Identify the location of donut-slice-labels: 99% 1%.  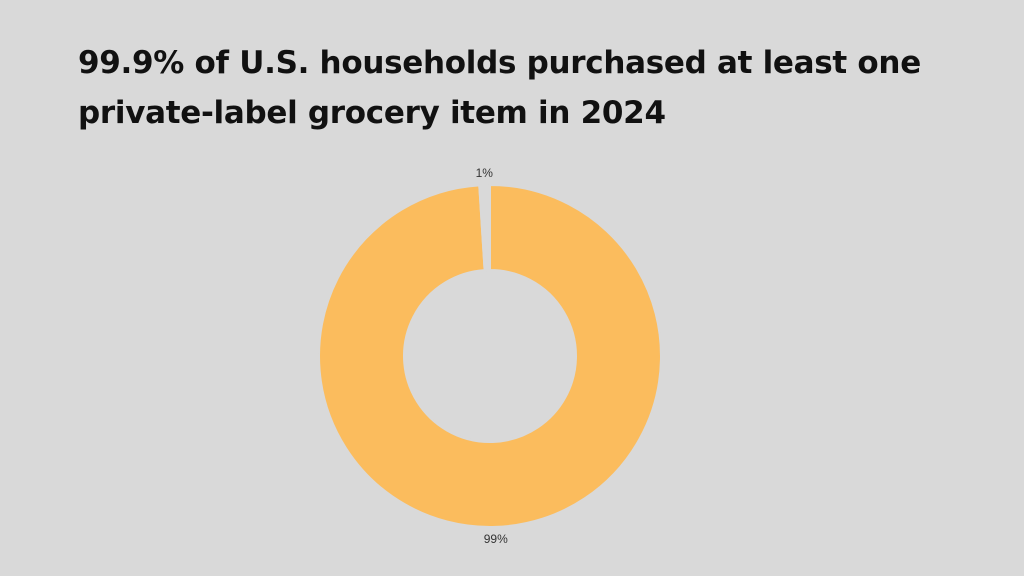
(492, 356).